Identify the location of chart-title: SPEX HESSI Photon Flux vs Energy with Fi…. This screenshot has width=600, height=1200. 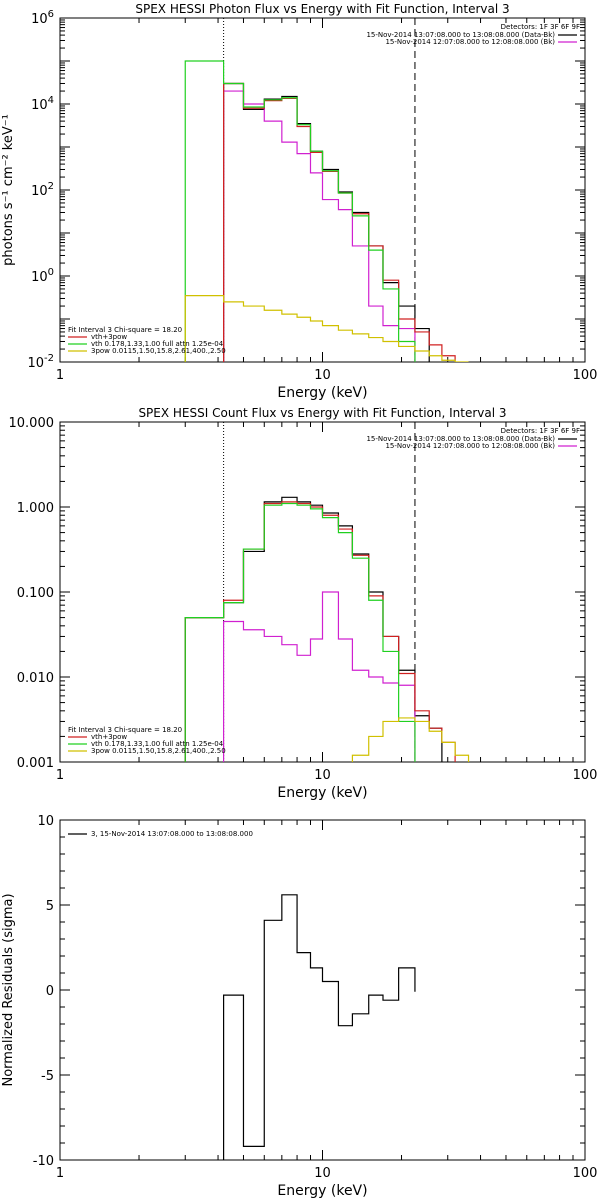
(322, 9).